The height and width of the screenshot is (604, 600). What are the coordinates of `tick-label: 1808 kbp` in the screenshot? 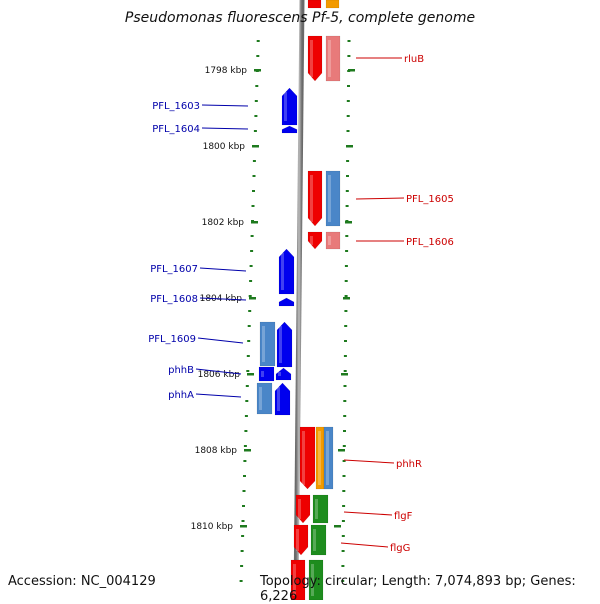 It's located at (216, 451).